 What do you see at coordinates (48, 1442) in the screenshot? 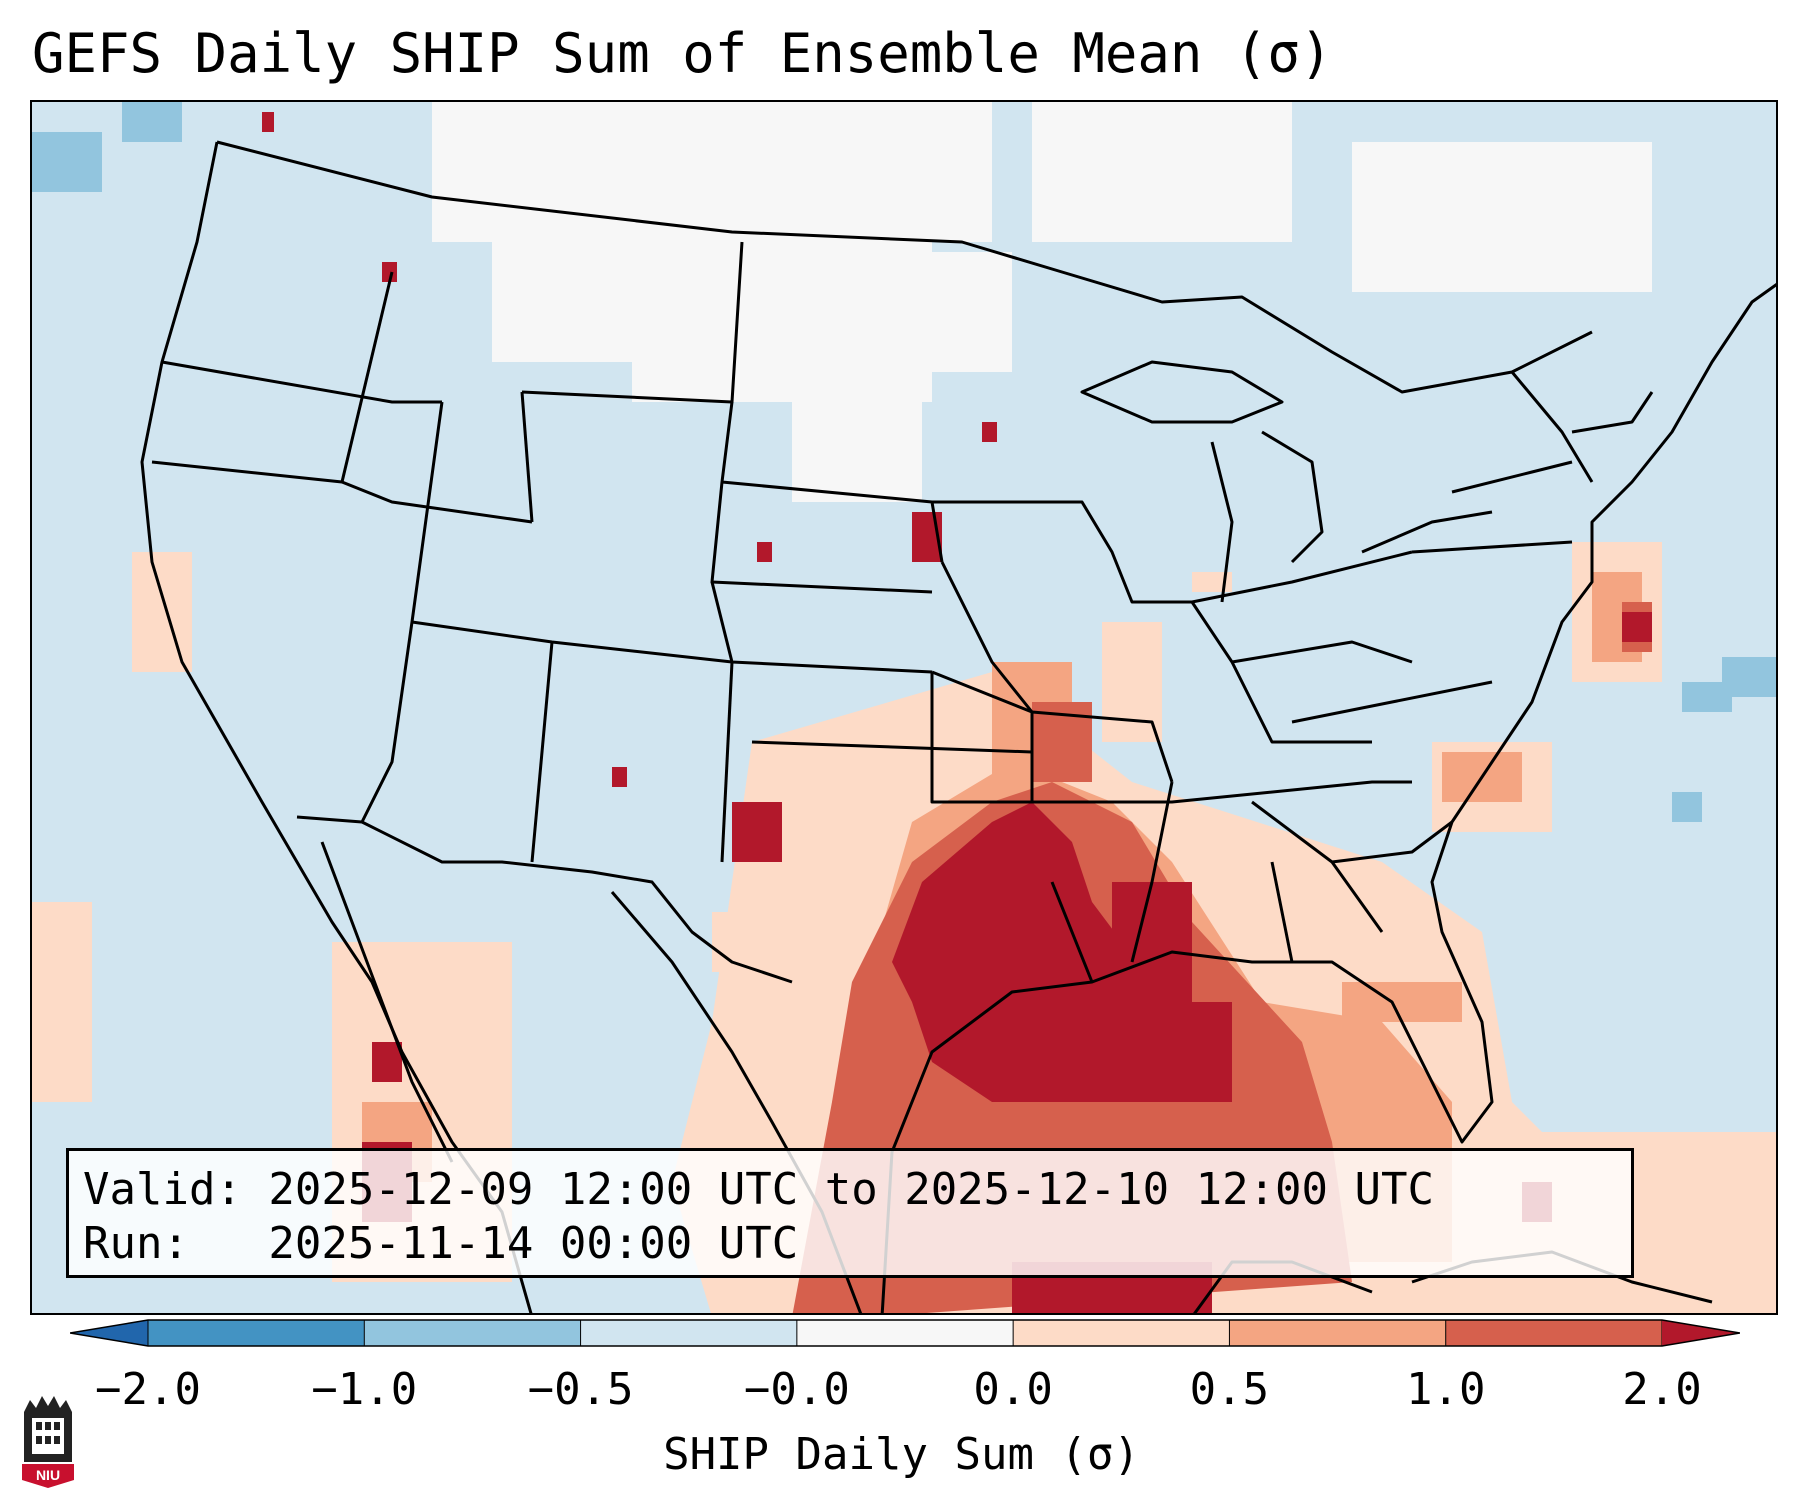
I see `niu-logo-icon: NIU` at bounding box center [48, 1442].